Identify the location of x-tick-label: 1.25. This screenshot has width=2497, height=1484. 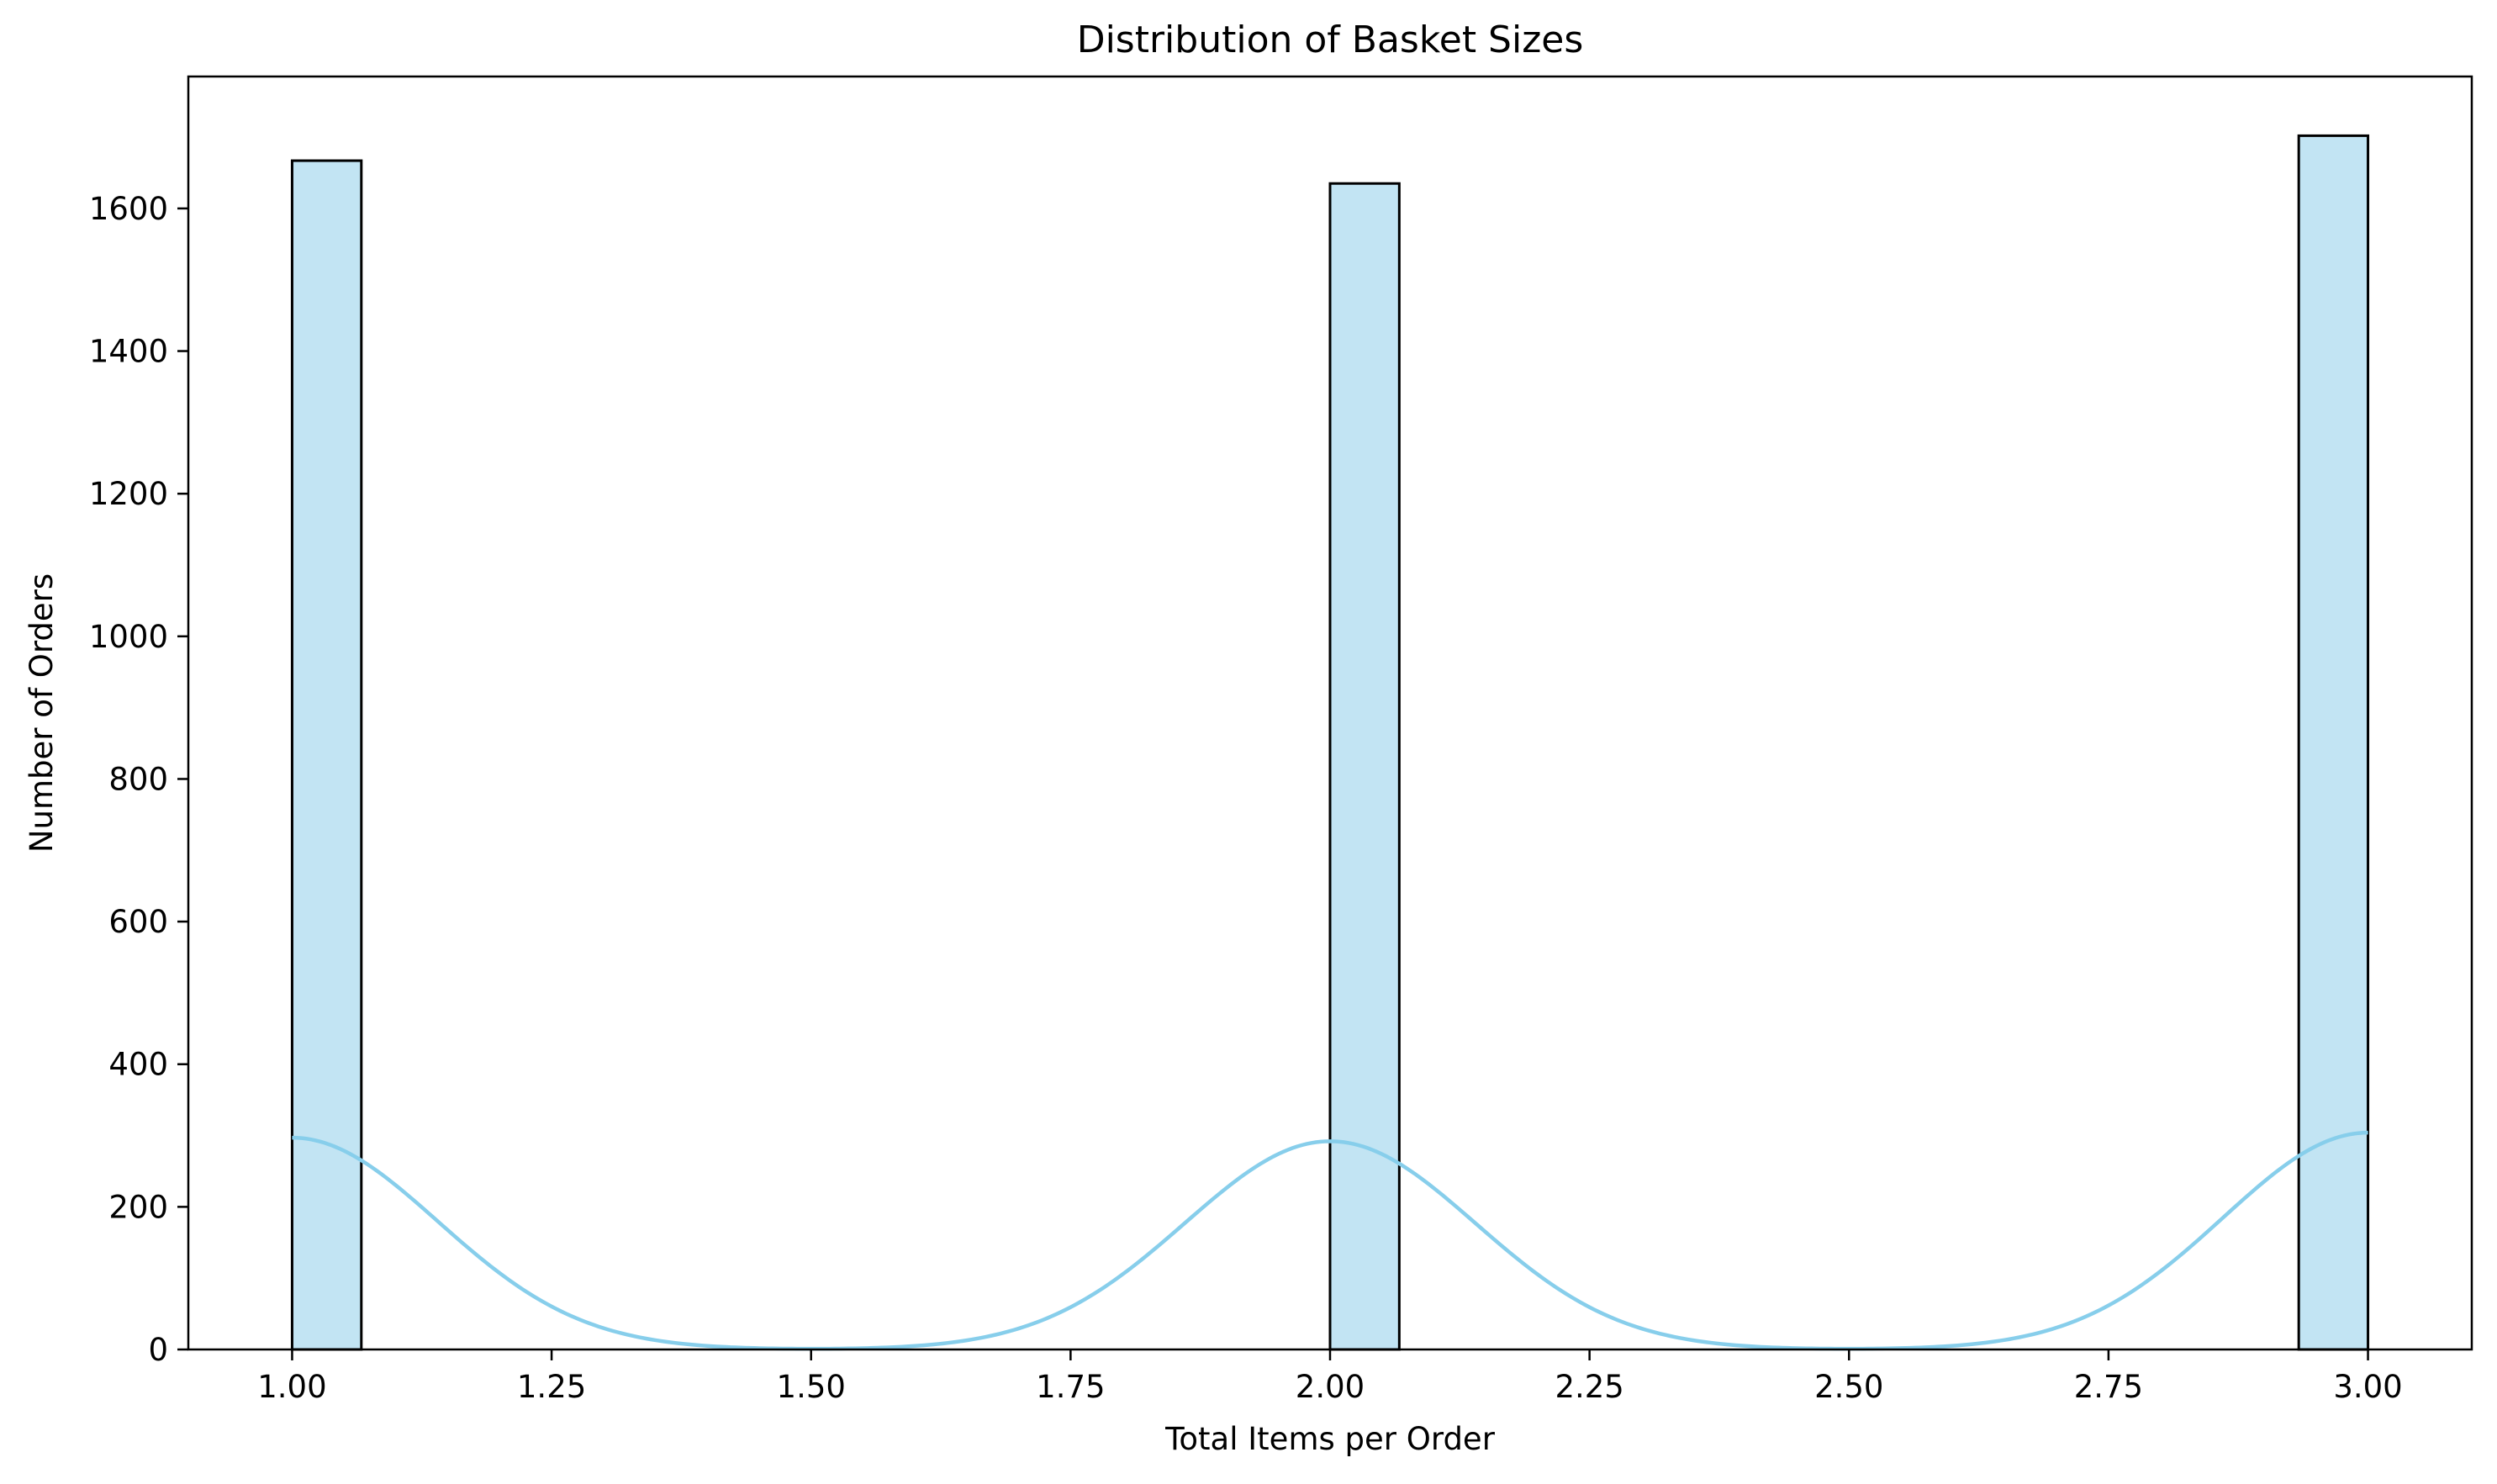
(551, 1387).